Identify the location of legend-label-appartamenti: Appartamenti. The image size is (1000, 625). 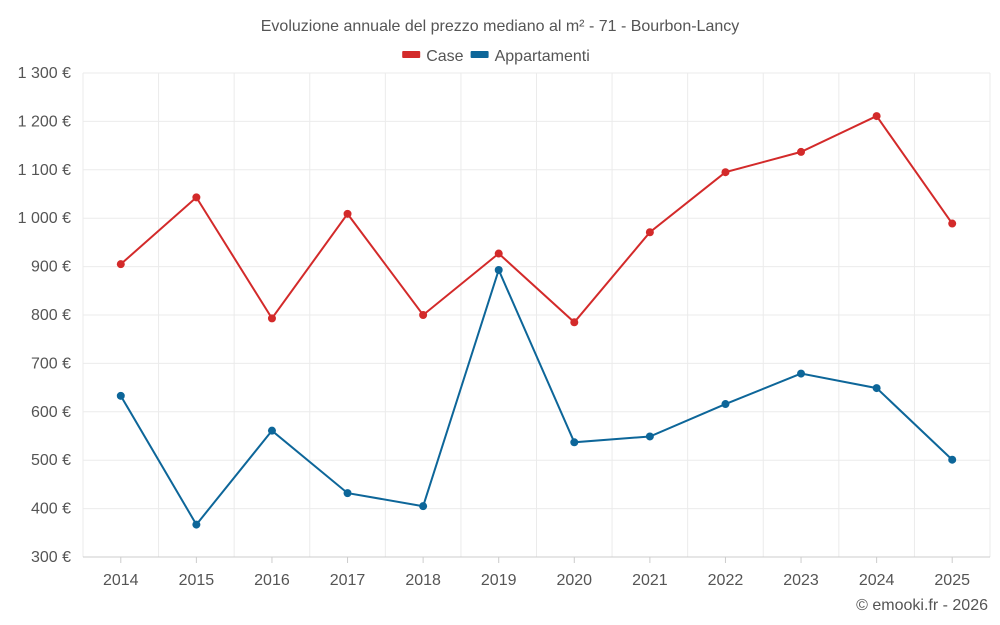
(542, 56).